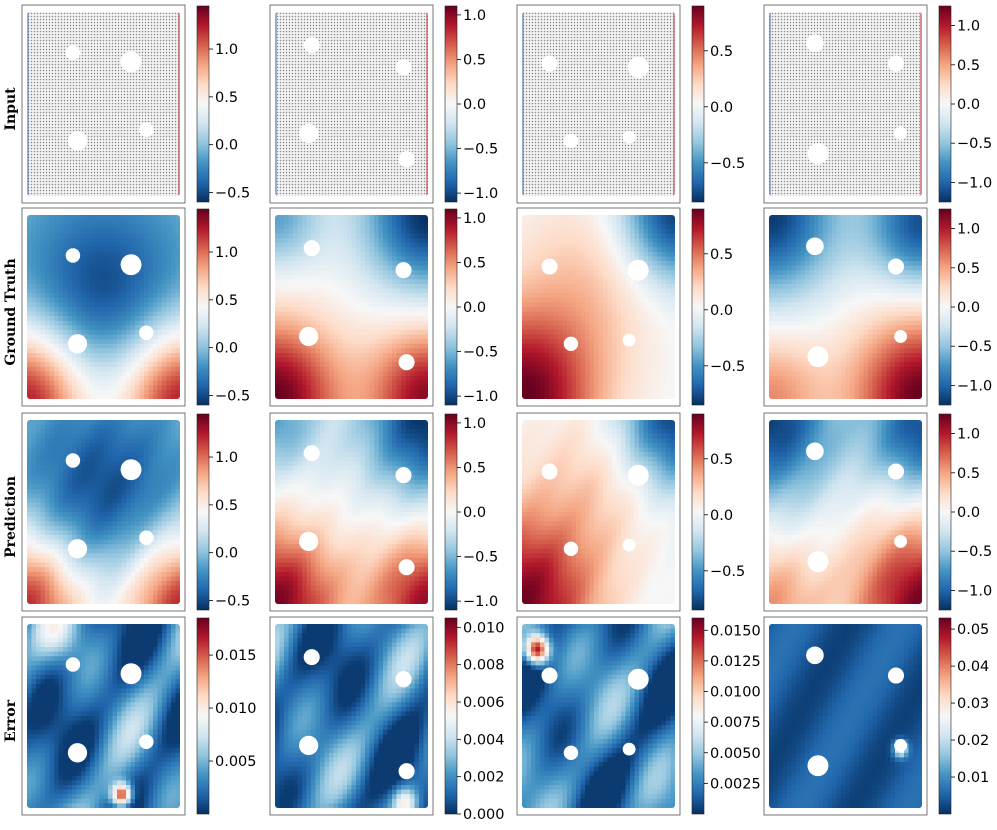 The width and height of the screenshot is (997, 830). Describe the element at coordinates (973, 741) in the screenshot. I see `colorbar-tick-label: 0.02` at that location.